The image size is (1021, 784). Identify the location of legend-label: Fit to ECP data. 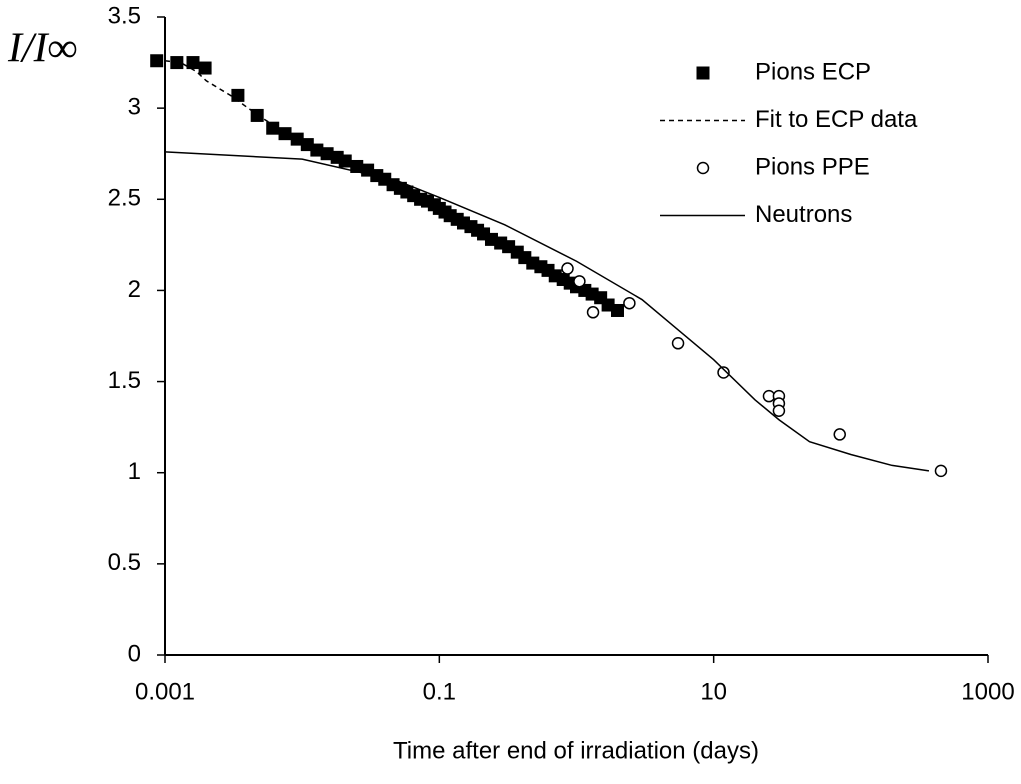
(836, 119).